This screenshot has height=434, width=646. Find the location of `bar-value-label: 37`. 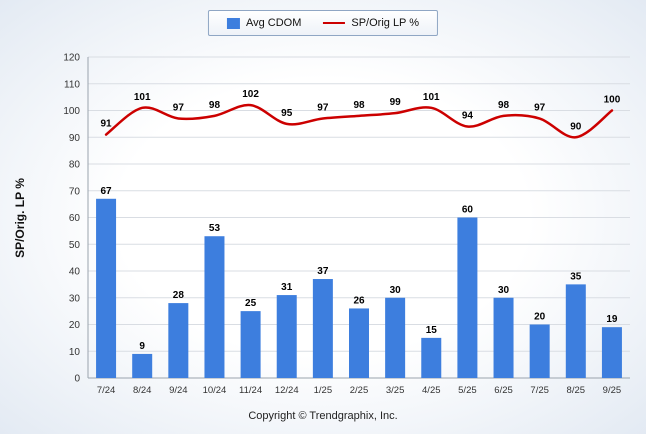

bar-value-label: 37 is located at coordinates (323, 271).